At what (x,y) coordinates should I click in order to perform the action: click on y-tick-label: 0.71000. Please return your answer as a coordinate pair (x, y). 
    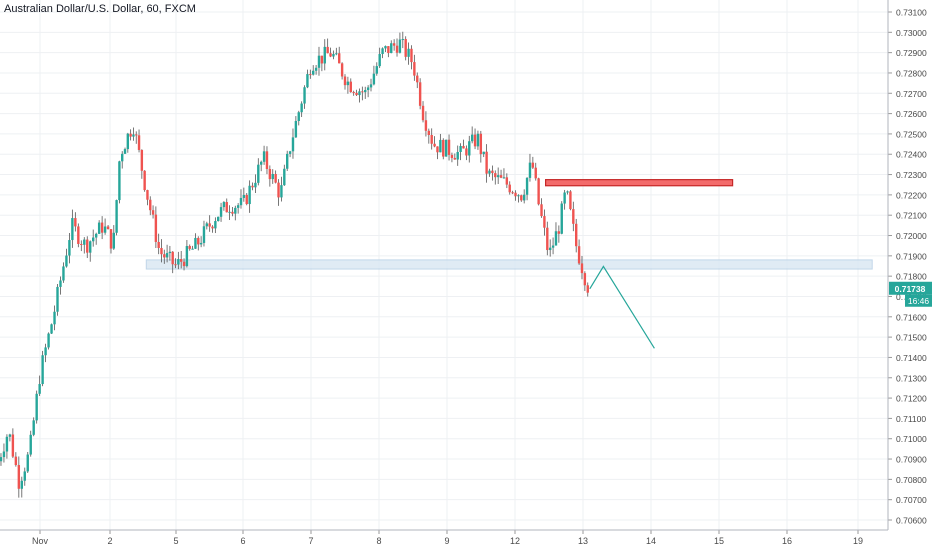
    Looking at the image, I should click on (911, 439).